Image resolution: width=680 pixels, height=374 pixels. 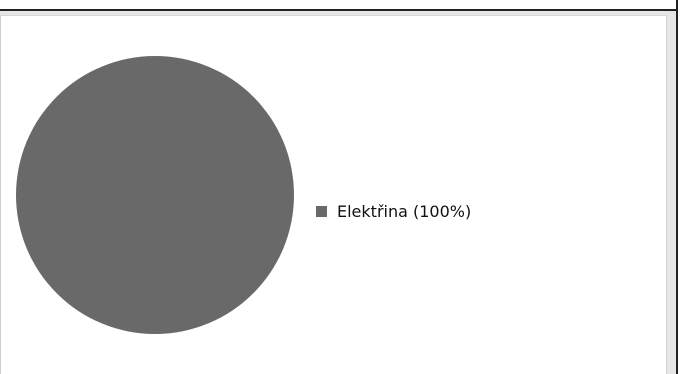 I want to click on legend-swatch-elektrina, so click(x=321, y=211).